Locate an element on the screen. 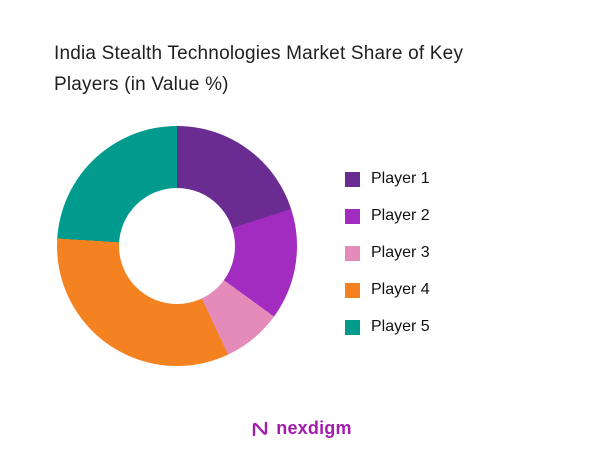 This screenshot has height=451, width=602. legend-item-player-2: Player 2 is located at coordinates (387, 216).